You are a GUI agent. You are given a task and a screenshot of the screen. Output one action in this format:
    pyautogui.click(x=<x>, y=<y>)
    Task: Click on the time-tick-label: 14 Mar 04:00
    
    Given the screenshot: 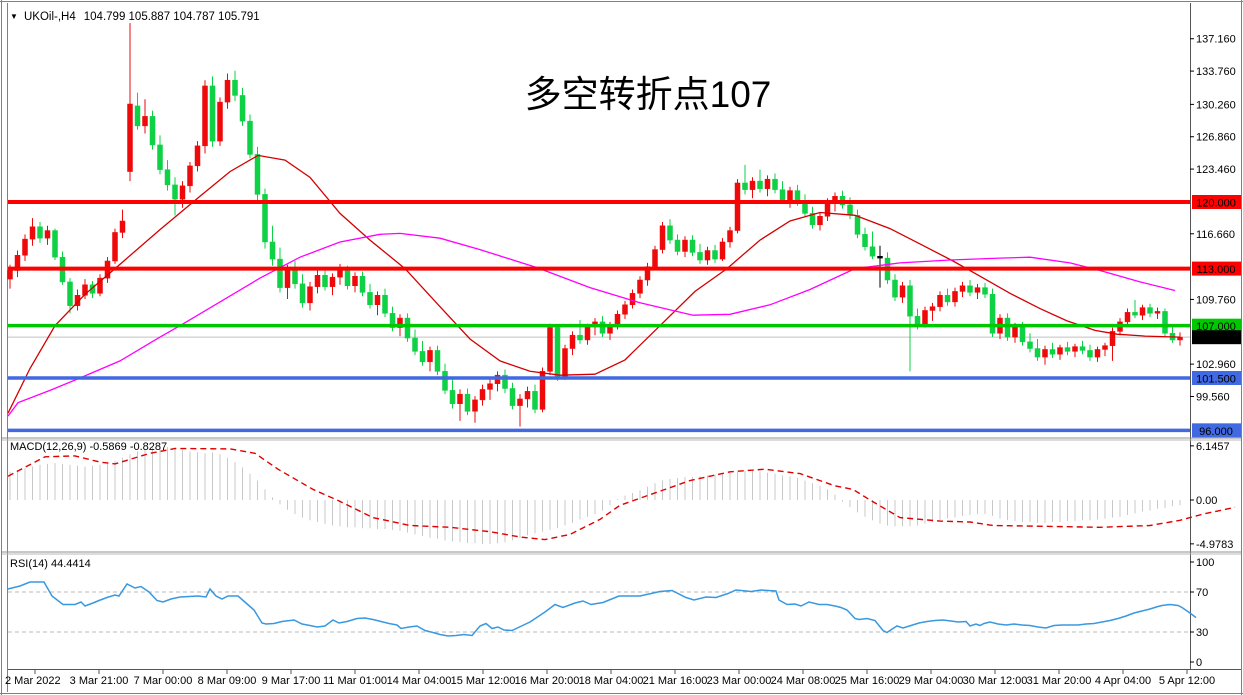 What is the action you would take?
    pyautogui.click(x=419, y=681)
    